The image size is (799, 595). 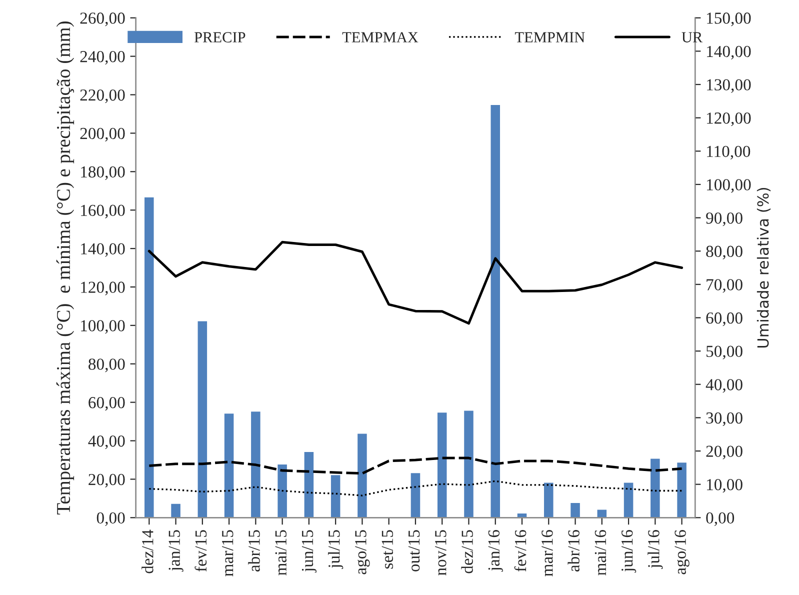 What do you see at coordinates (729, 53) in the screenshot?
I see `y2-tick-label: 140,00` at bounding box center [729, 53].